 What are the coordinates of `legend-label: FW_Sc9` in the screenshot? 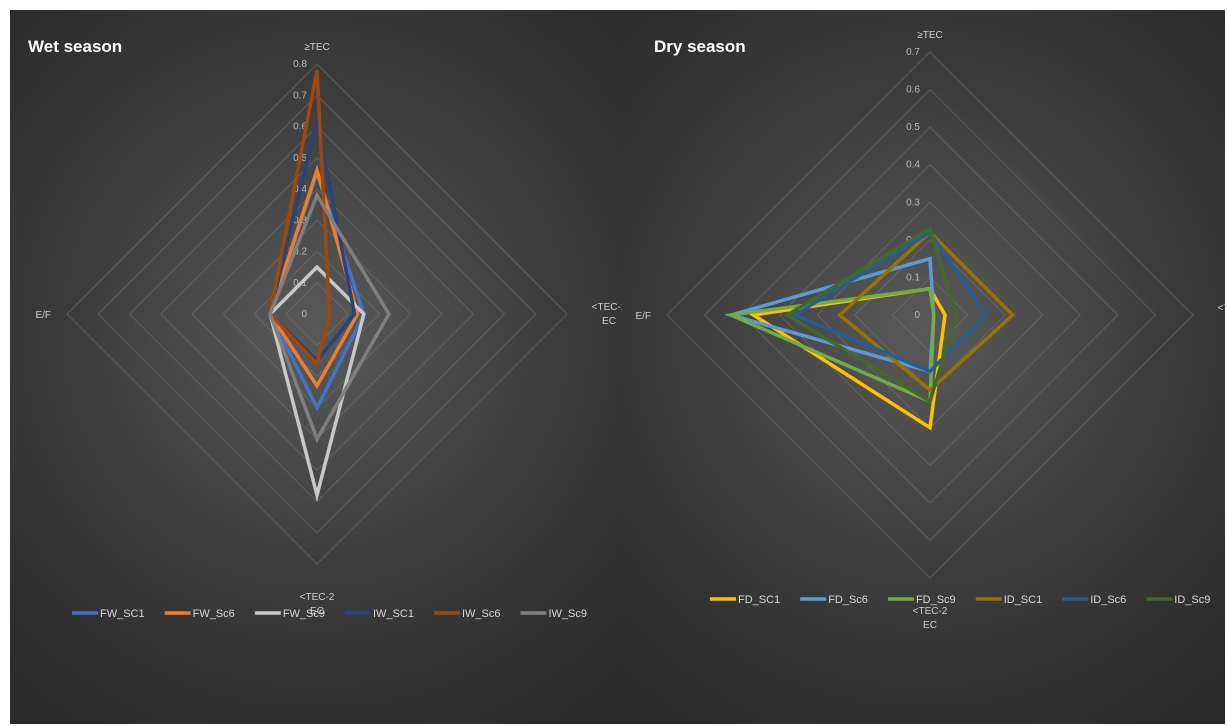 It's located at (304, 614).